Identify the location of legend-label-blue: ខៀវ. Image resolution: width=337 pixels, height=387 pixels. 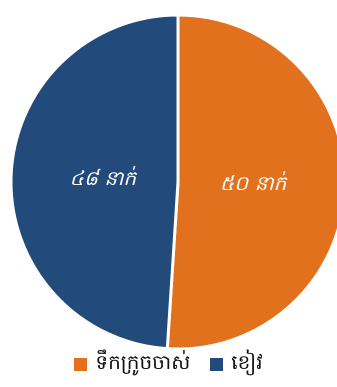
(247, 362).